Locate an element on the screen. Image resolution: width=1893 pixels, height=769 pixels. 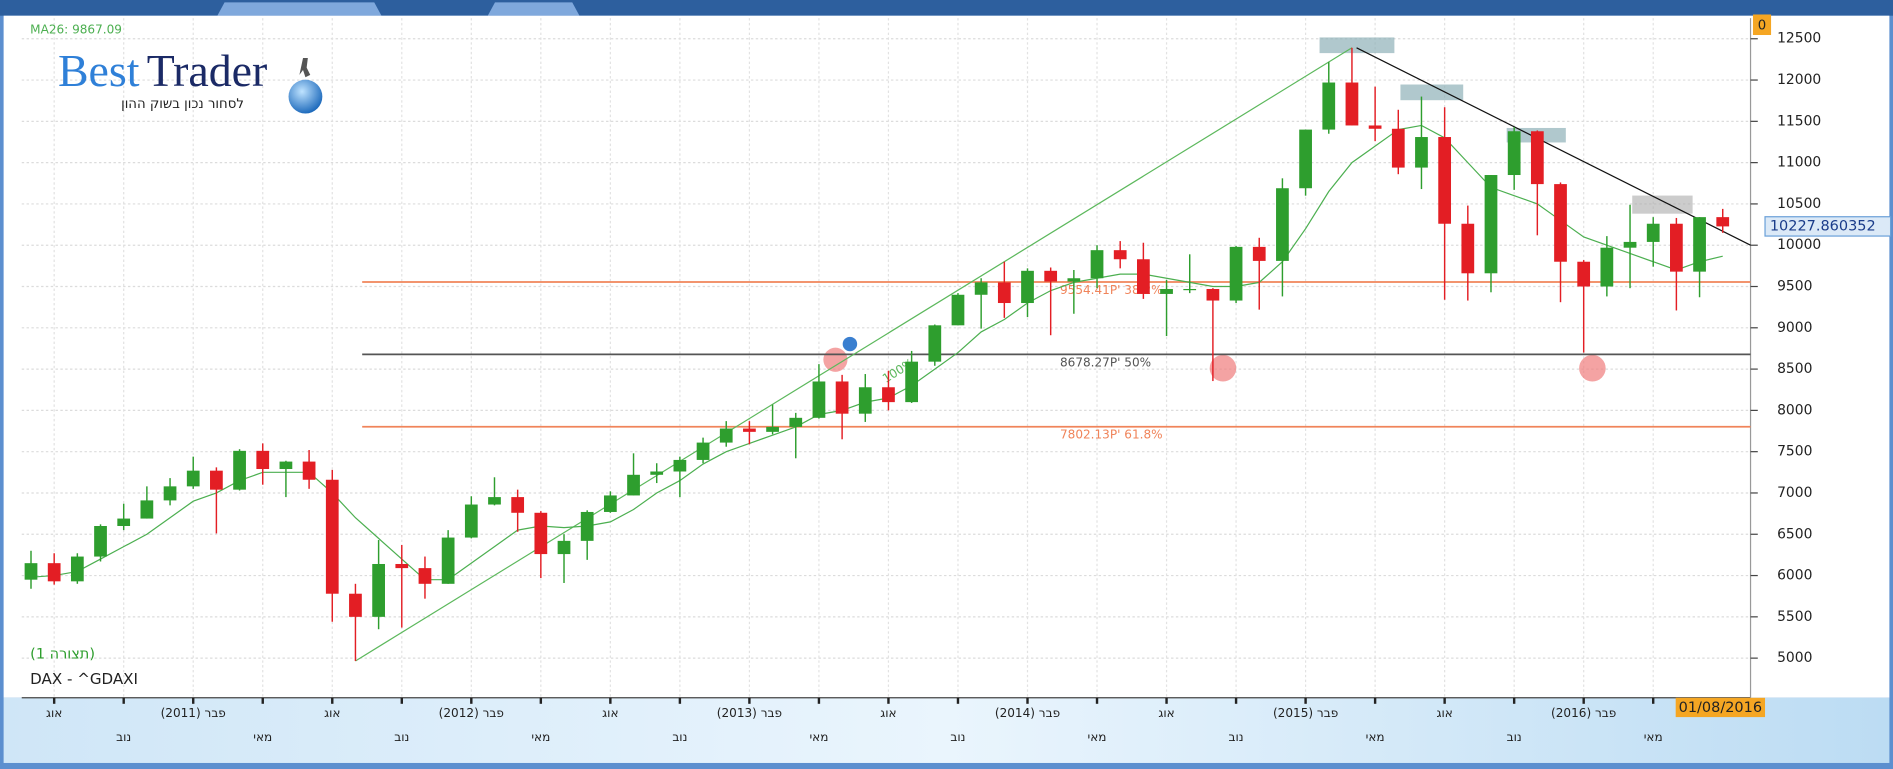
logo-figure is located at coordinates (305, 67).